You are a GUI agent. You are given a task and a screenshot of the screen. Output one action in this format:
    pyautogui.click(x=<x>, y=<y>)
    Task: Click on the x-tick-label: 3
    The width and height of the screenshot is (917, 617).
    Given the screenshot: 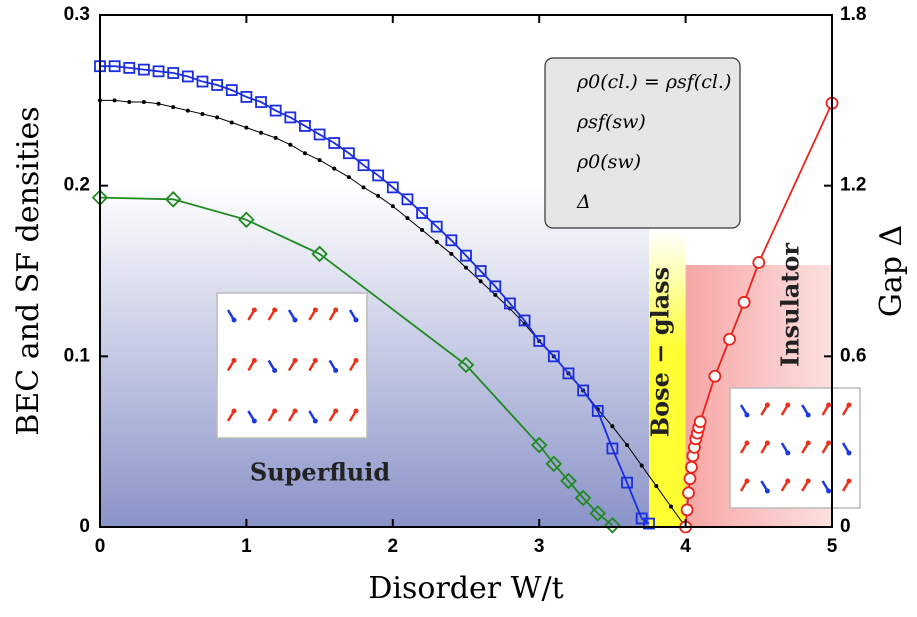 What is the action you would take?
    pyautogui.click(x=539, y=546)
    